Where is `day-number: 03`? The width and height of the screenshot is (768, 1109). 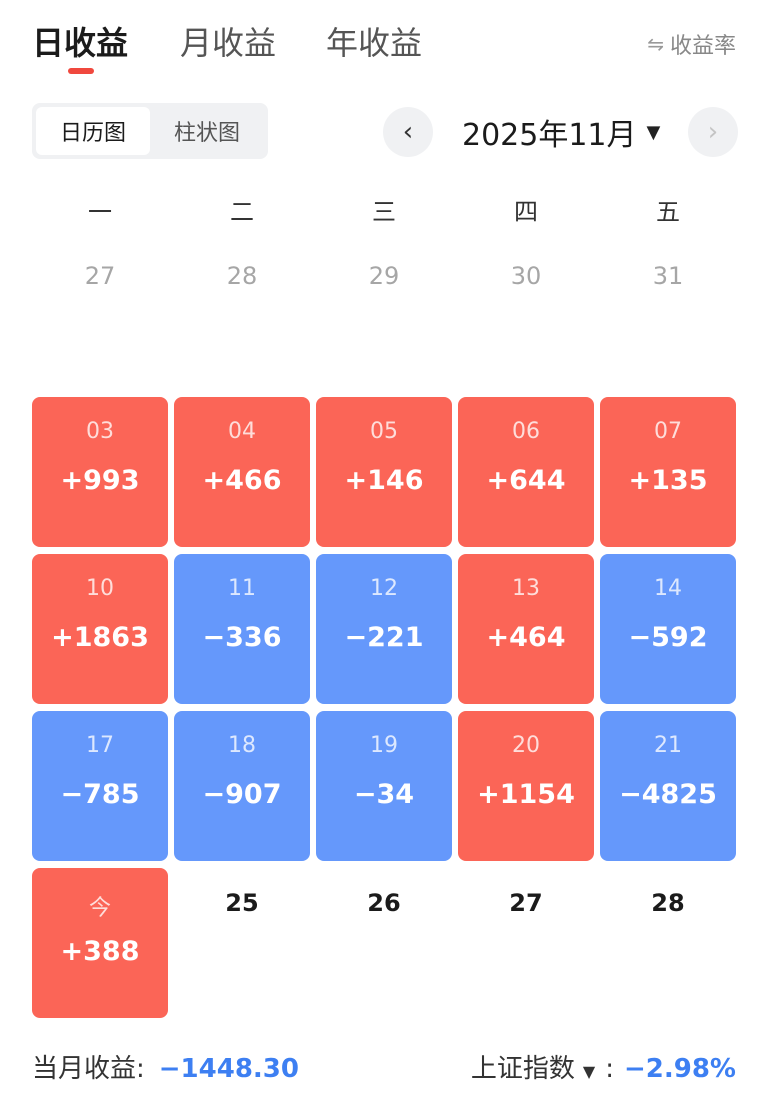
day-number: 03 is located at coordinates (100, 431).